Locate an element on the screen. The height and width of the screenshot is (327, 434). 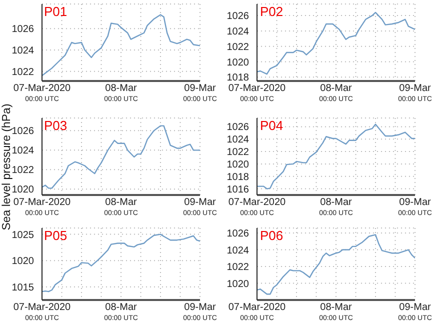
chart-title: P01 is located at coordinates (56, 11).